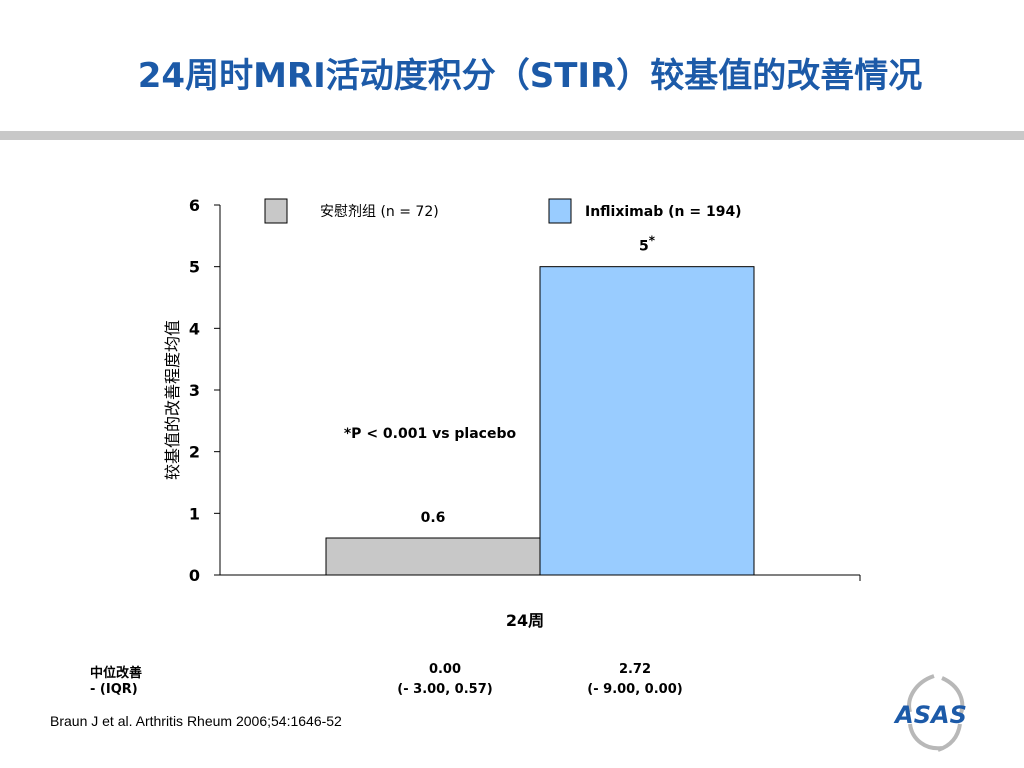 This screenshot has height=768, width=1024. What do you see at coordinates (194, 452) in the screenshot?
I see `y-tick-label: 2` at bounding box center [194, 452].